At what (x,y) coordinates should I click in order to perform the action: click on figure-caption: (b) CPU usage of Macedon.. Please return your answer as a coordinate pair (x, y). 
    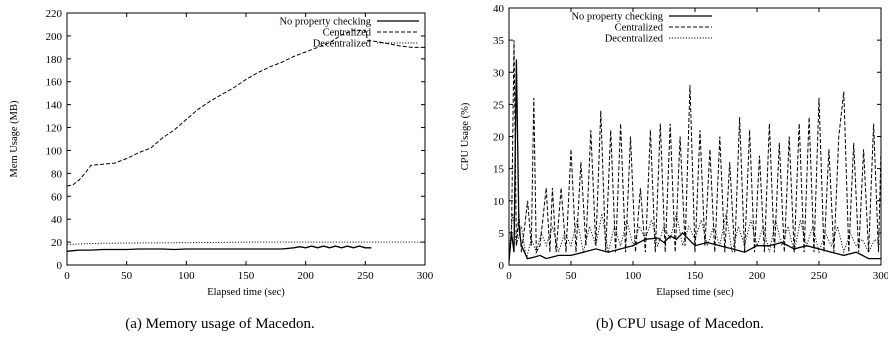
    Looking at the image, I should click on (680, 324).